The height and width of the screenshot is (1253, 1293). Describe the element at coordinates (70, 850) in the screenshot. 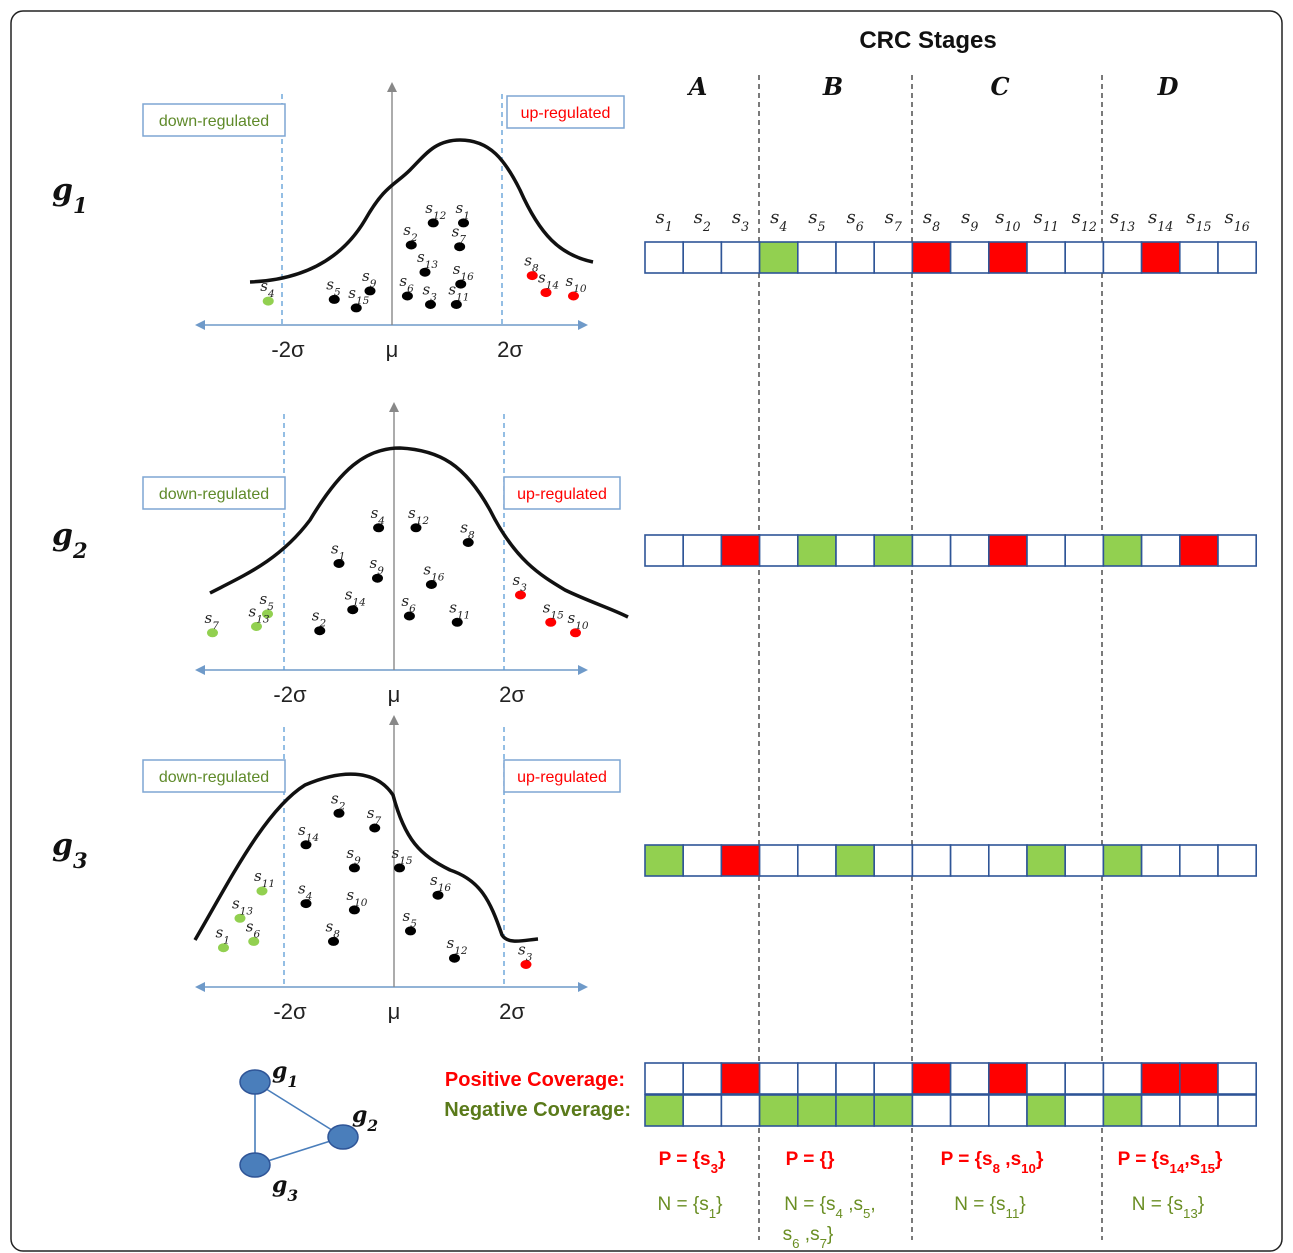

I see `gene-label-g3: g3` at that location.